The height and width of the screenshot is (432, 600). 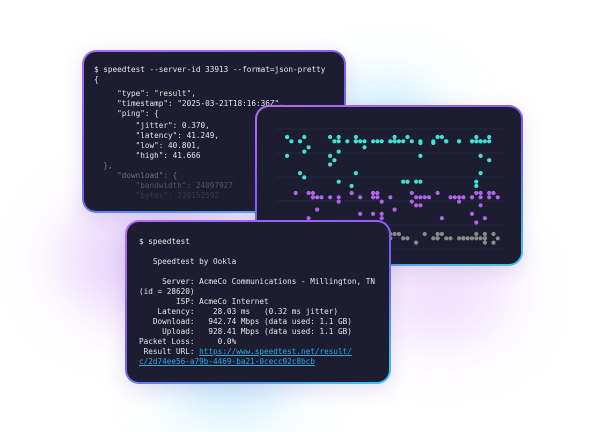 I want to click on json-line: "jitter": 0.370,, so click(x=152, y=125).